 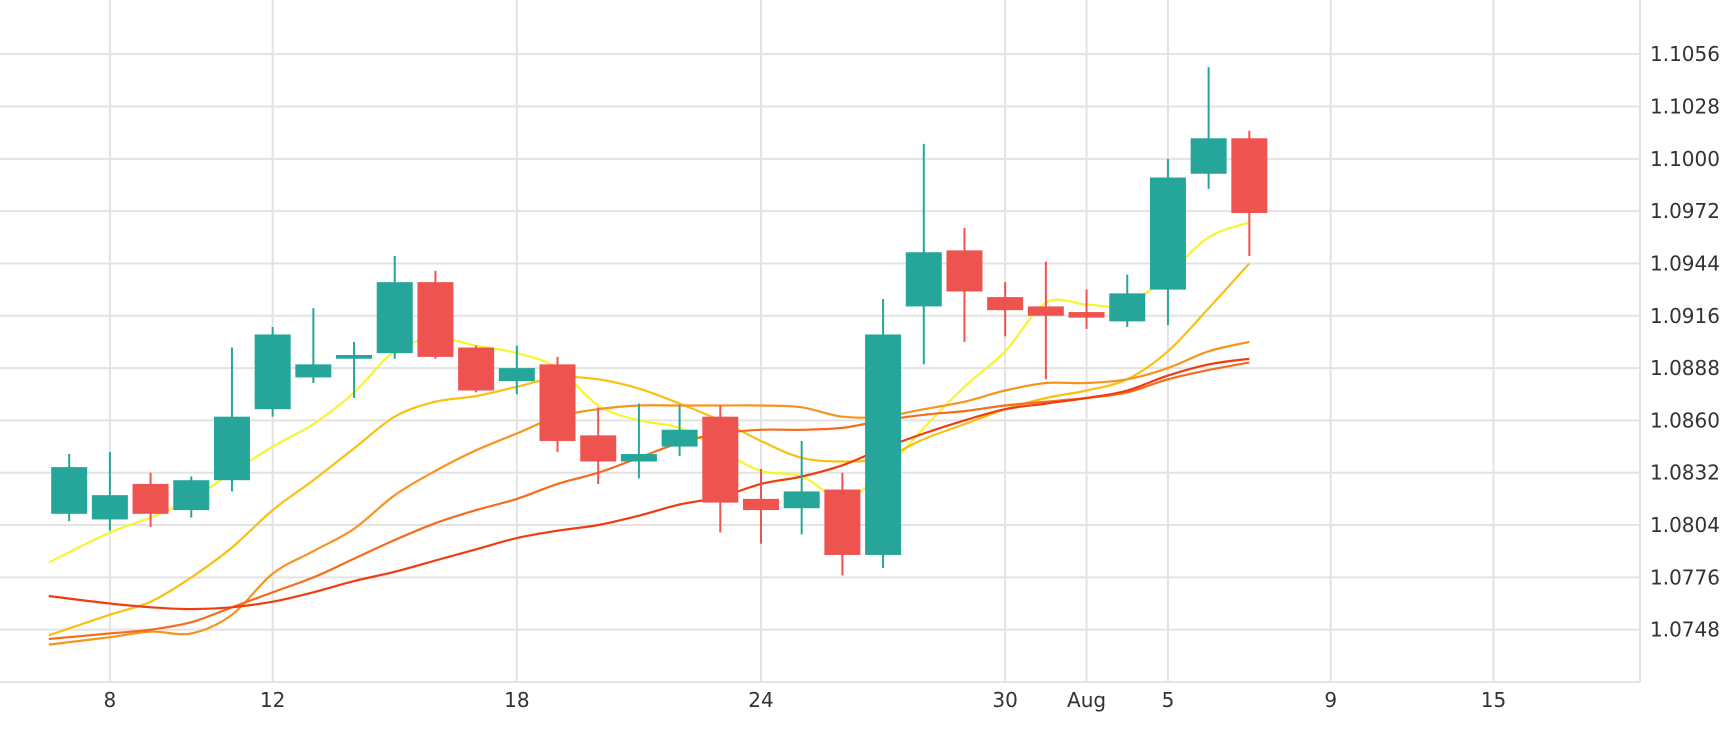 I want to click on y-tick-label: 1.1000, so click(x=1685, y=159).